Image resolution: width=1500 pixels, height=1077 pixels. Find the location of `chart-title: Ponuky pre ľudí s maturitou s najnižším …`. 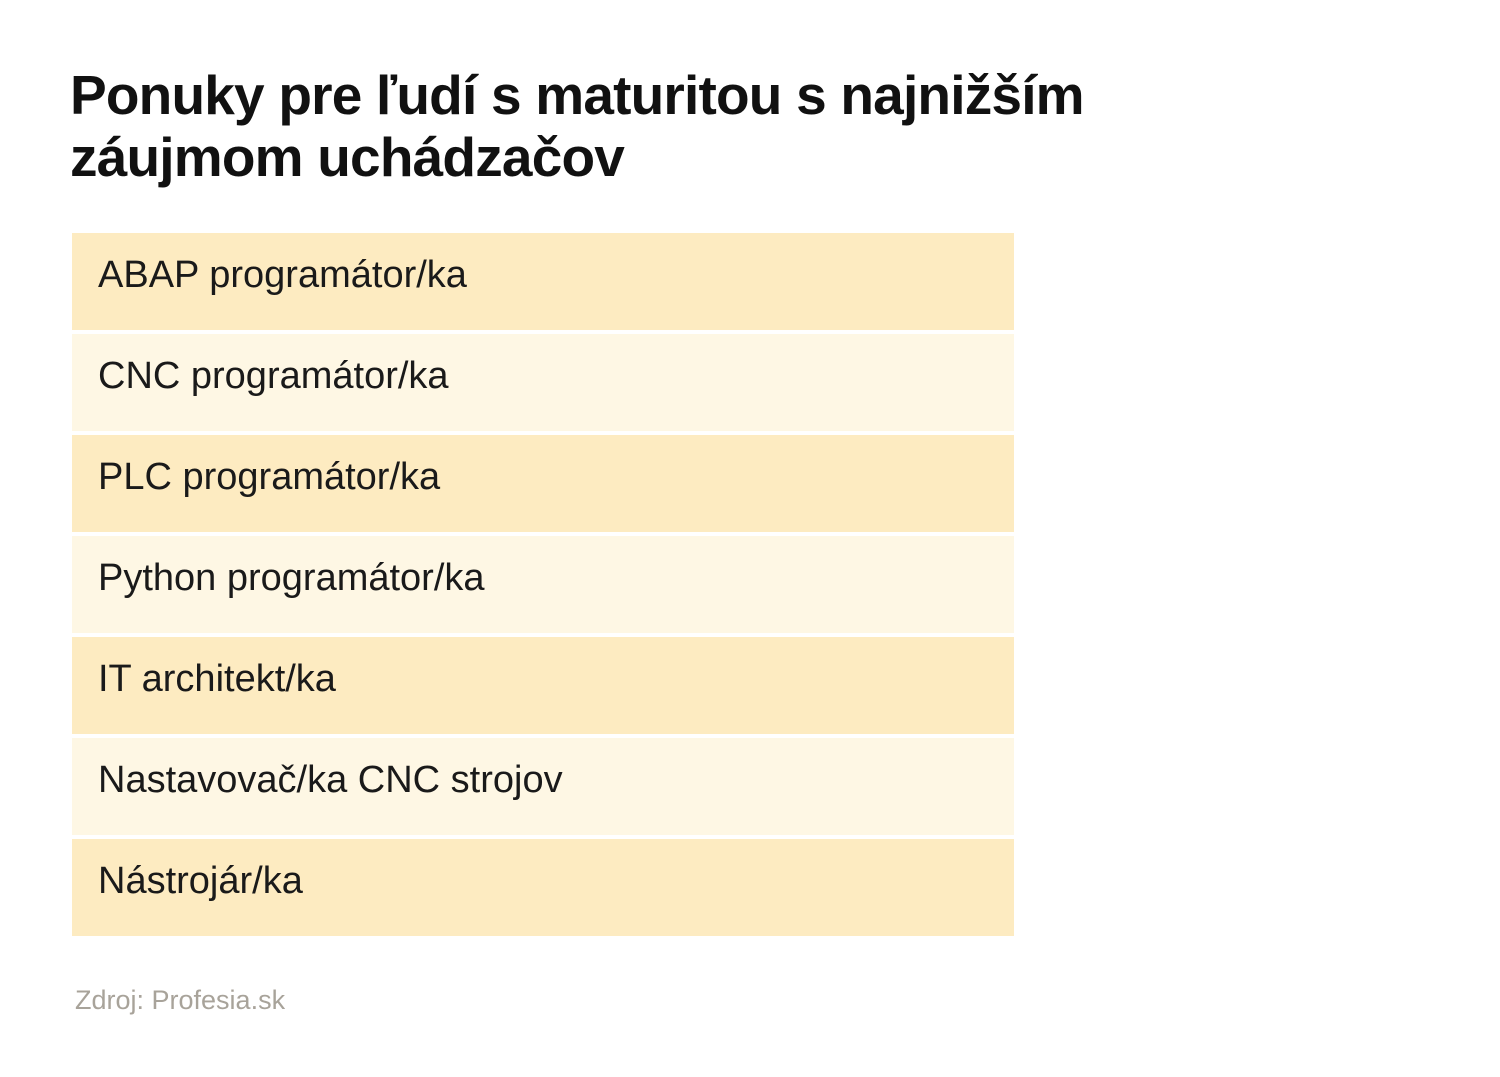

chart-title: Ponuky pre ľudí s maturitou s najnižším … is located at coordinates (577, 126).